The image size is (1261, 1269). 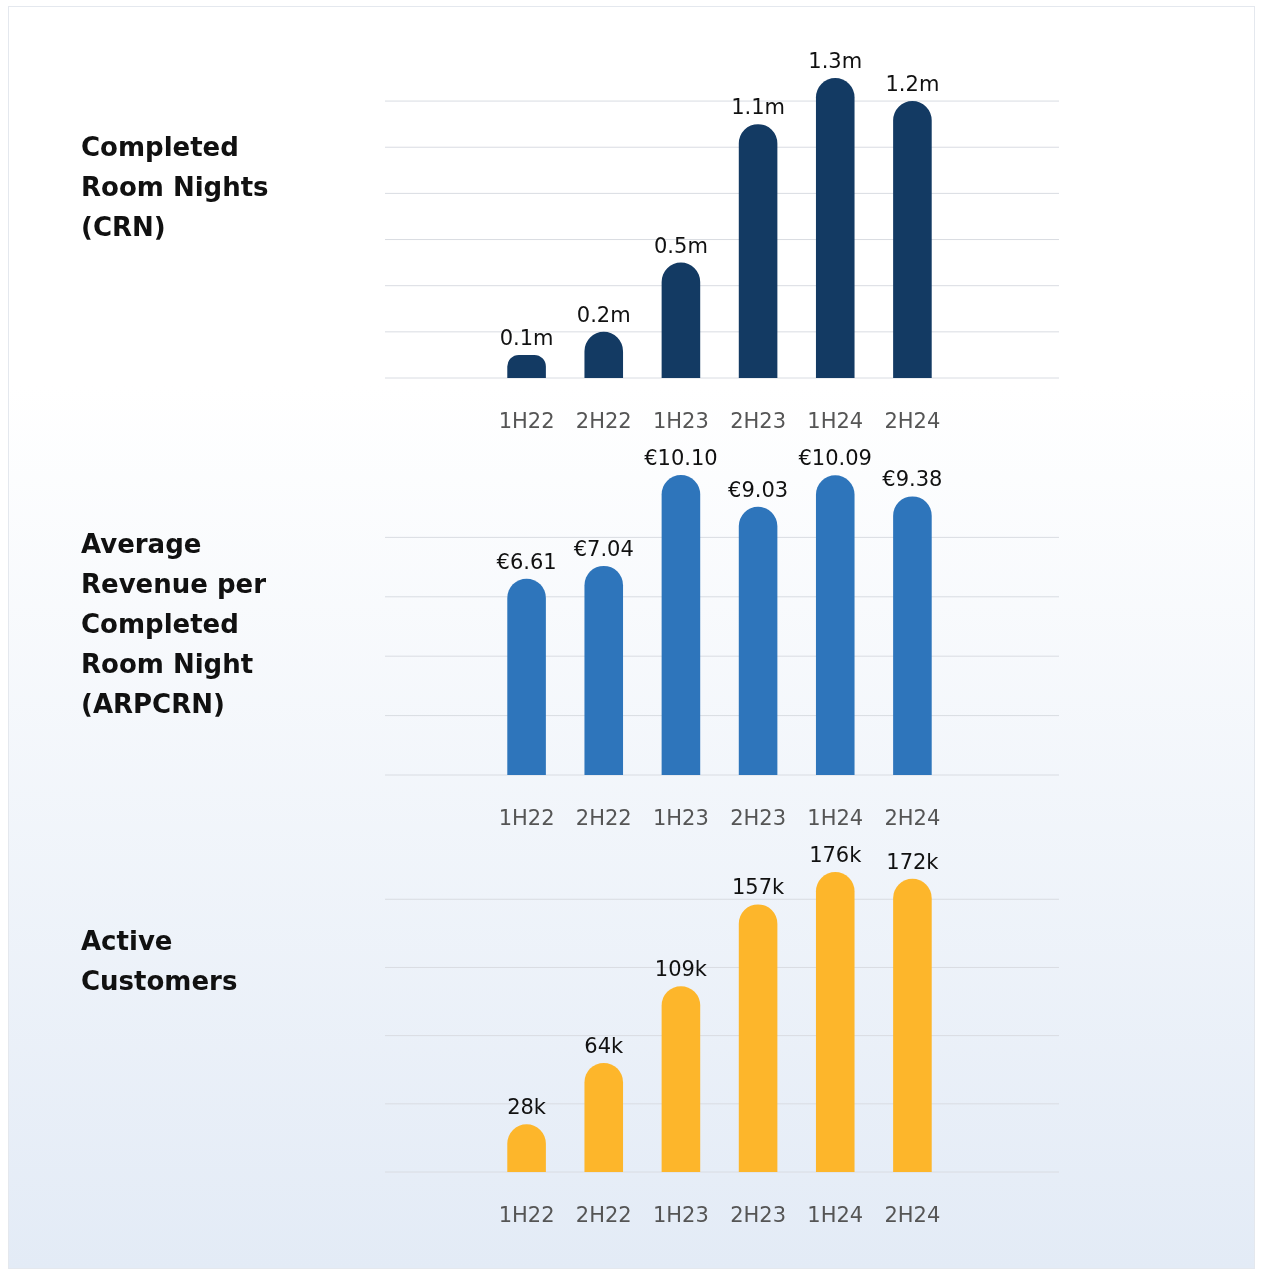 I want to click on data-label: 157k, so click(x=758, y=887).